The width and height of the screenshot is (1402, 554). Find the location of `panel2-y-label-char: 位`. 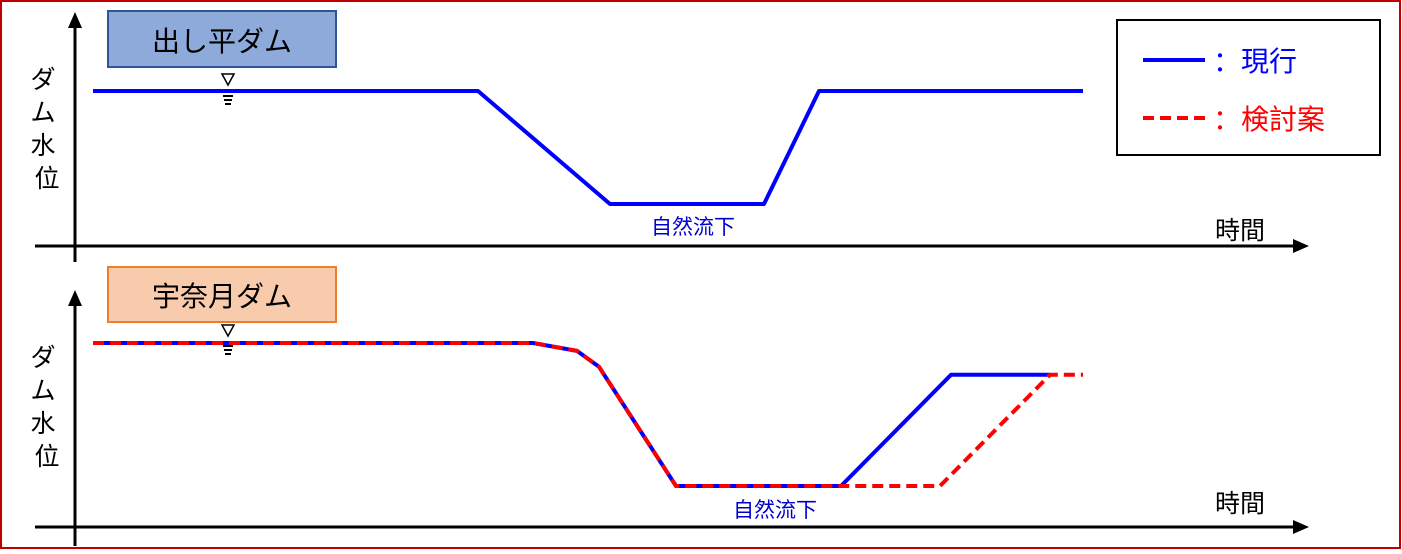

panel2-y-label-char: 位 is located at coordinates (46, 456).